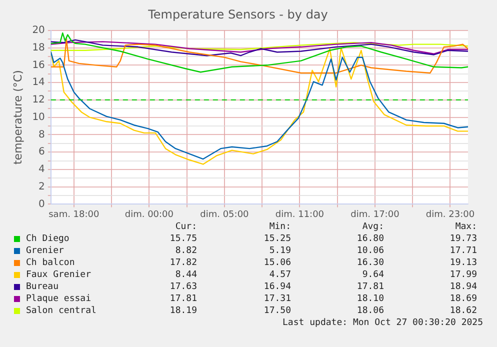  I want to click on y-tick-label: 2, so click(41, 186).